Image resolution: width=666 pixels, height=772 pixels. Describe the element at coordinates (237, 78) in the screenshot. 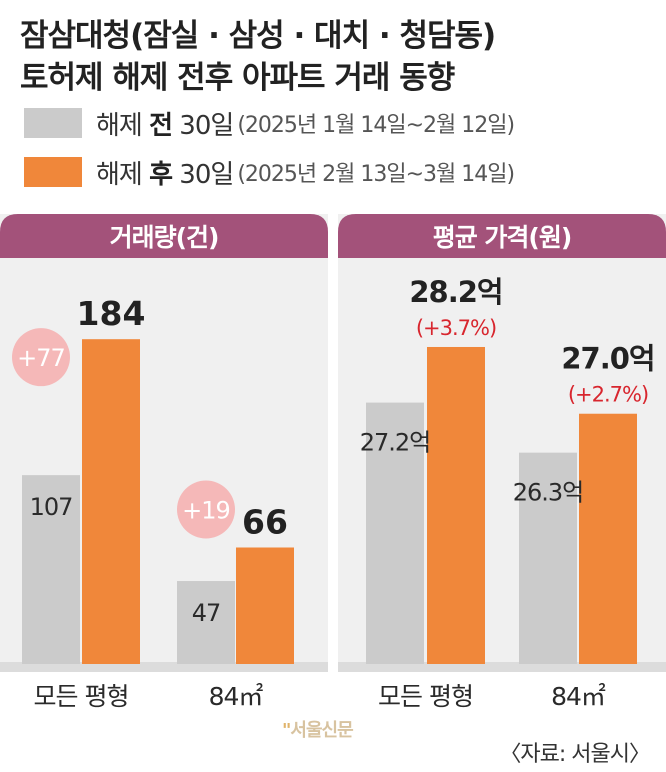

I see `chart-title-line2: 토허제 해제 전후 아파트 거래 동향` at that location.